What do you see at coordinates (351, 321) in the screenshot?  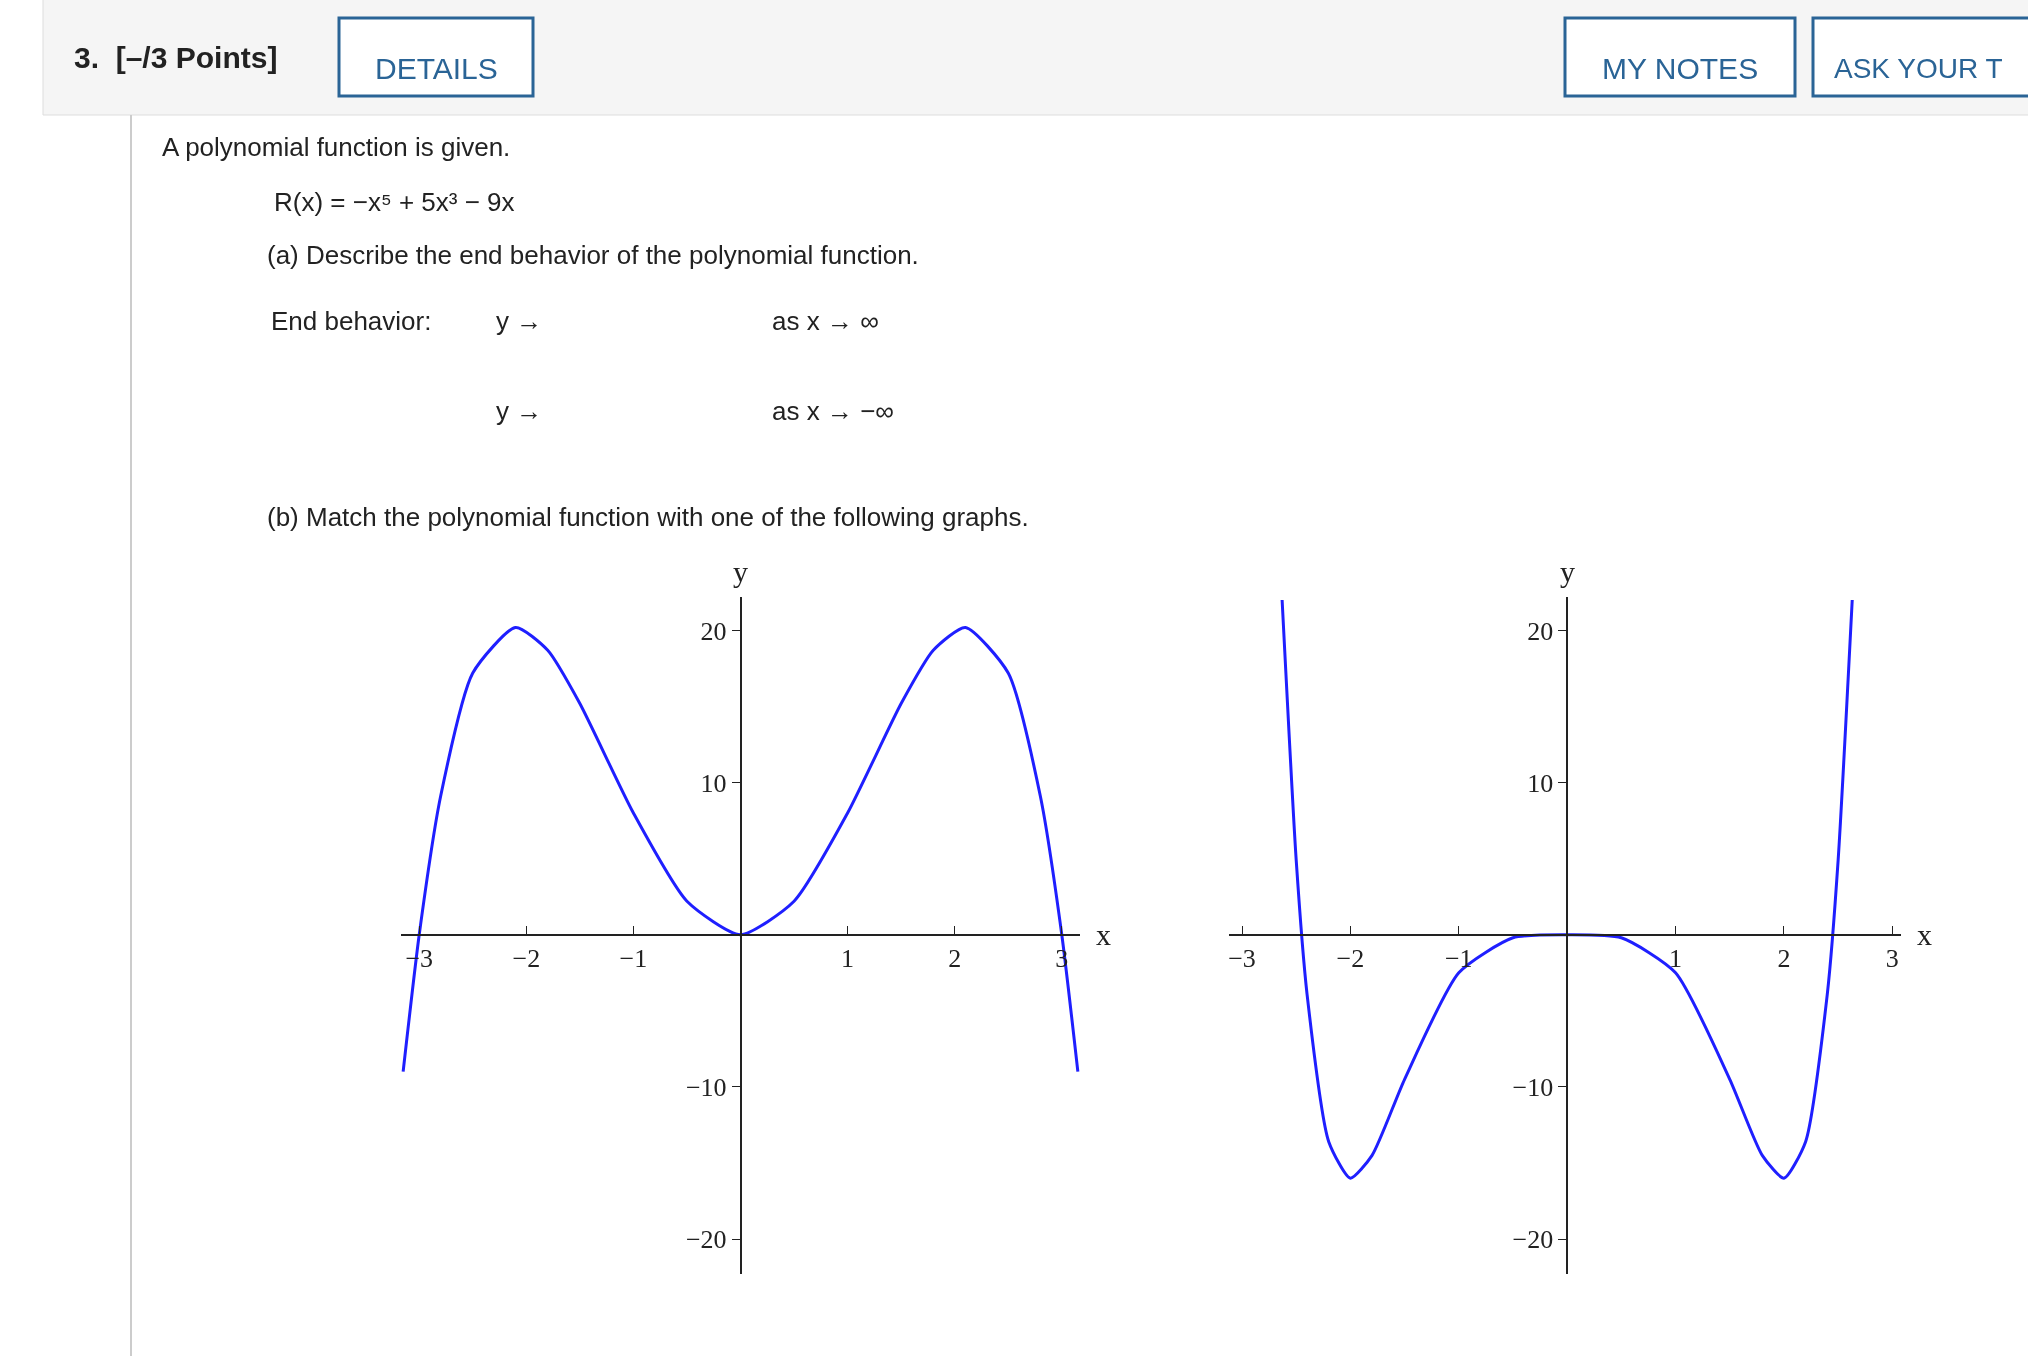 I see `text: End behavior:` at bounding box center [351, 321].